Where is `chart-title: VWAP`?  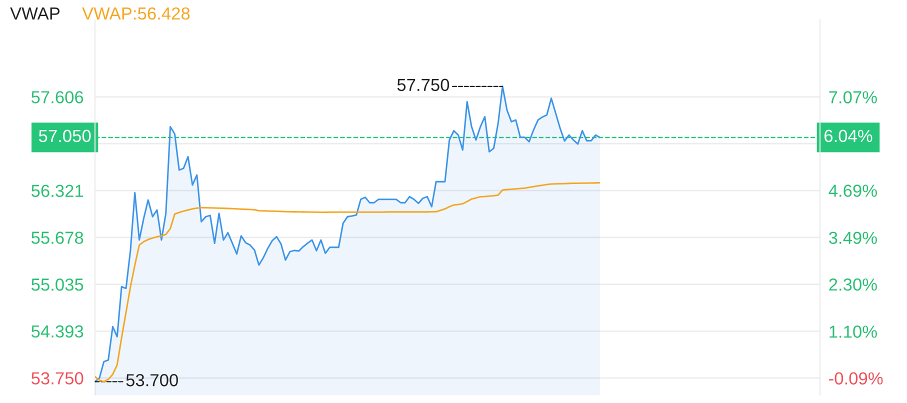 chart-title: VWAP is located at coordinates (35, 14).